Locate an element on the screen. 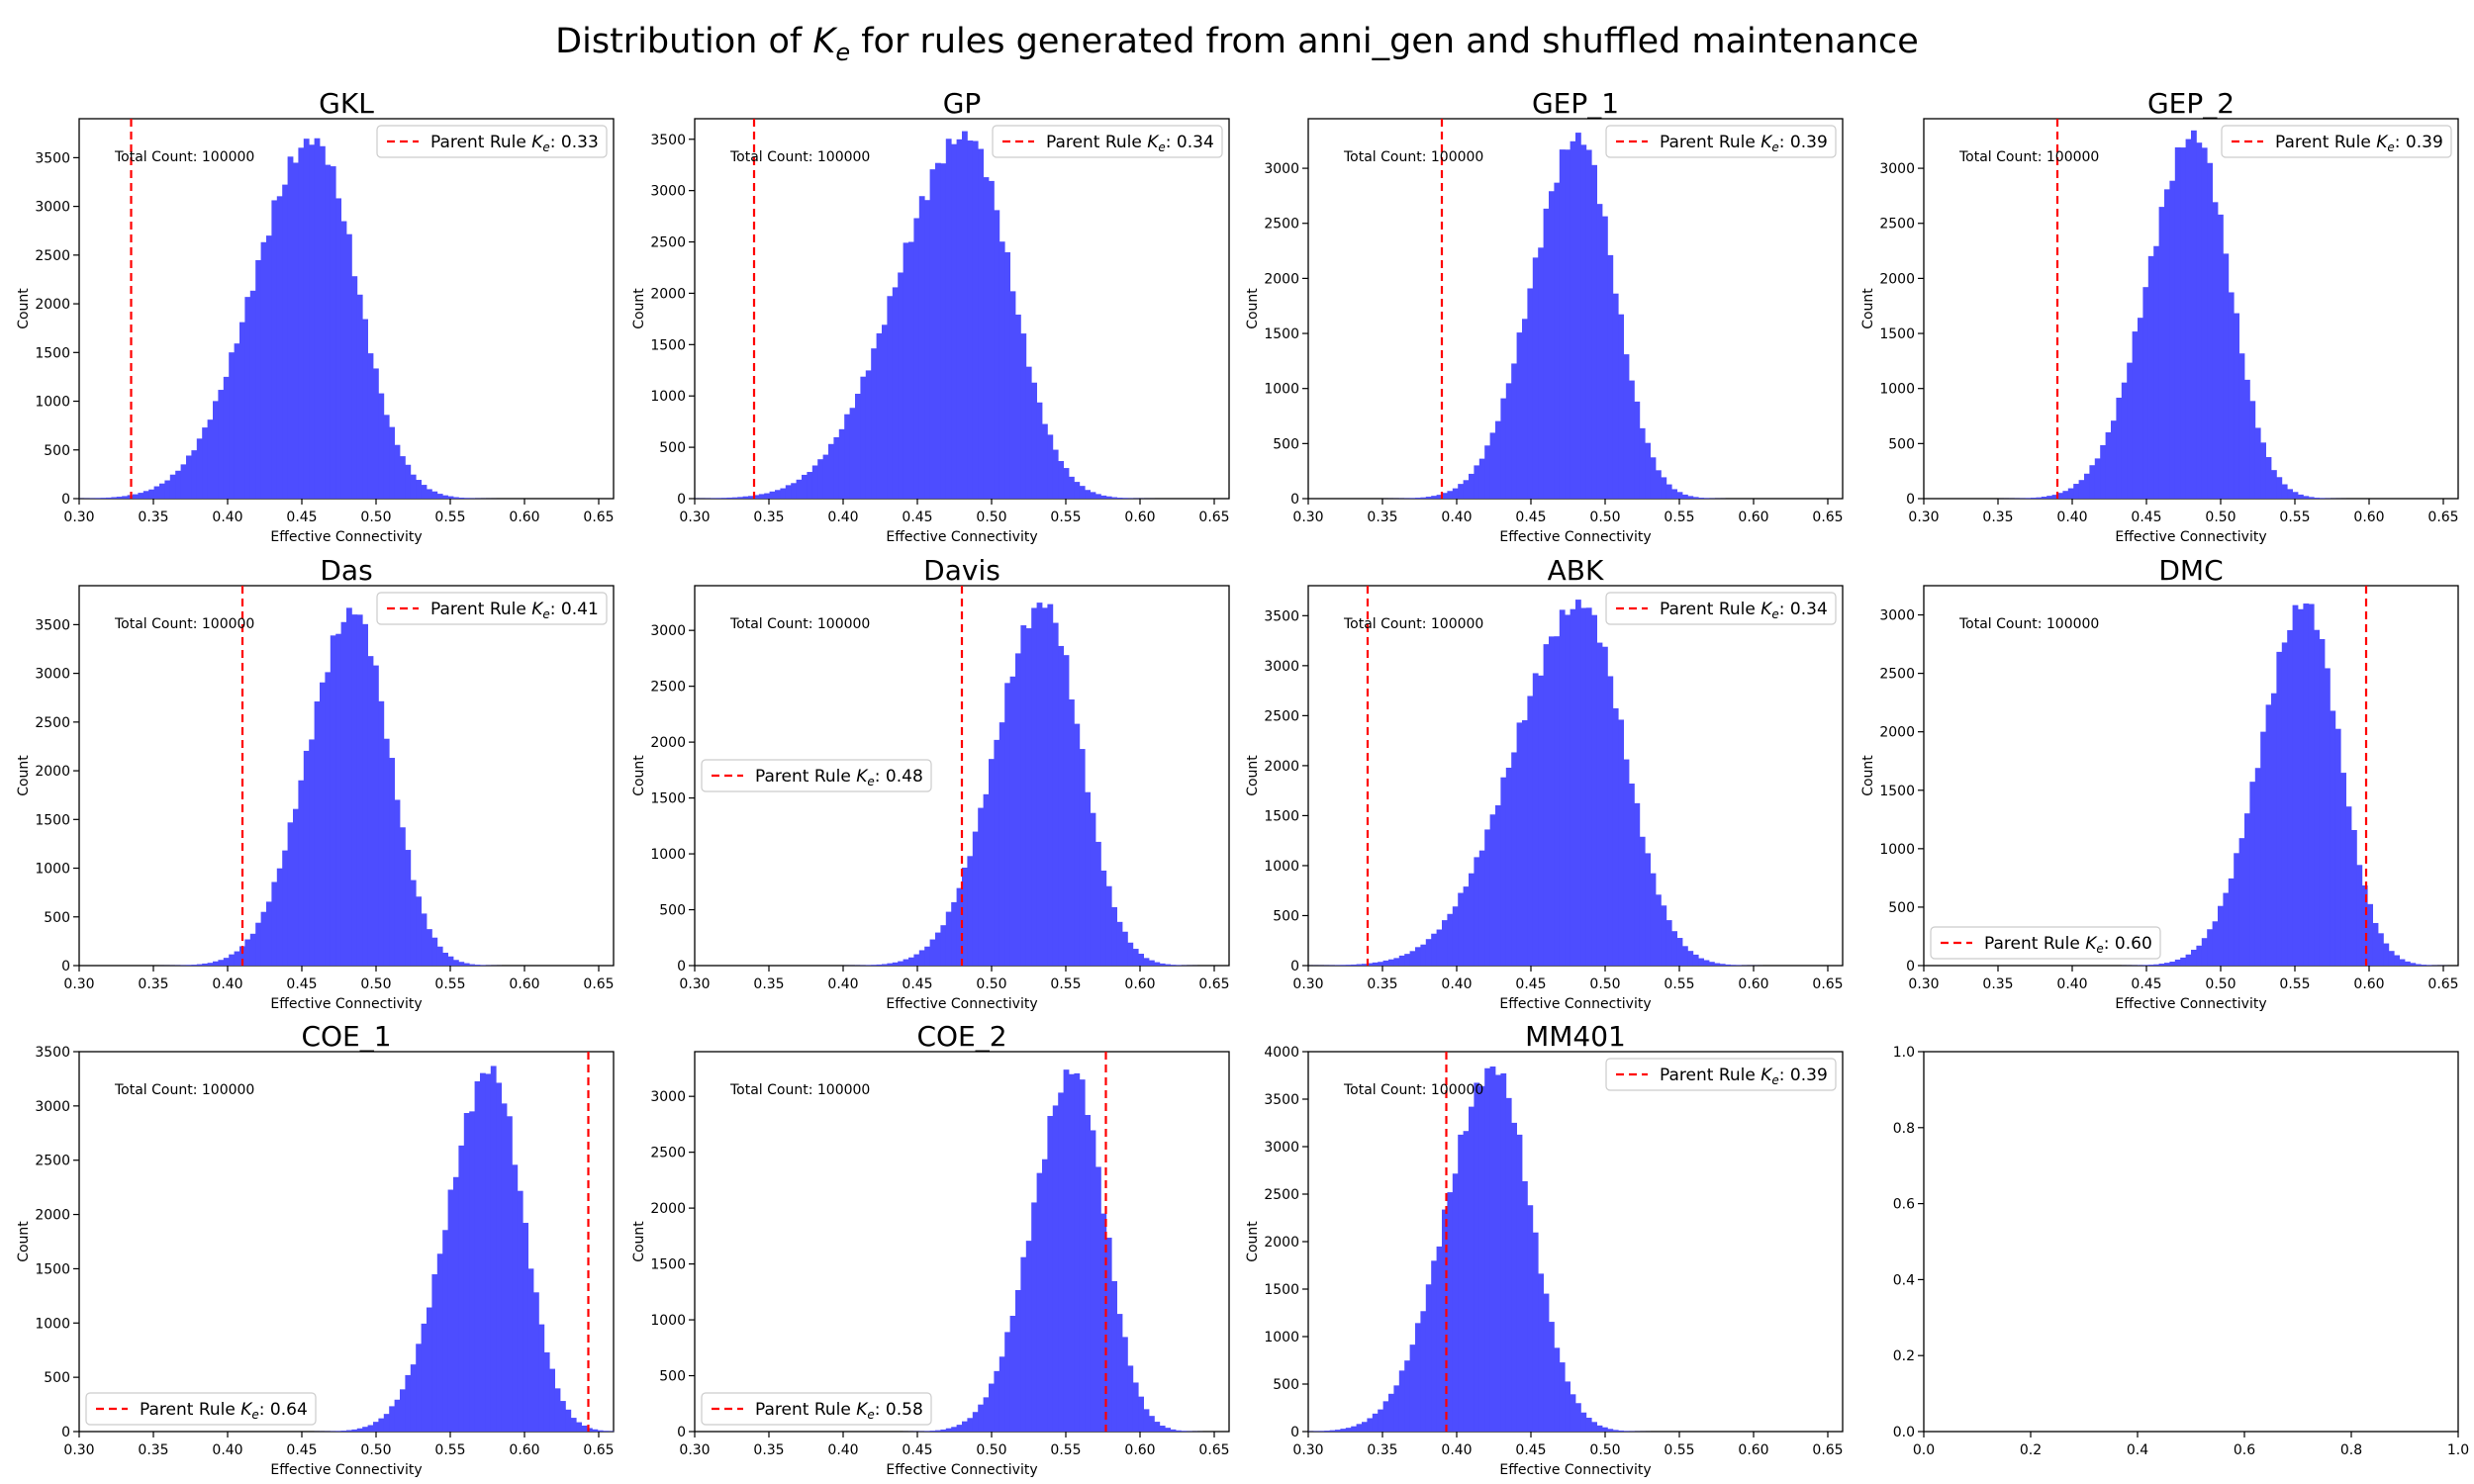  panel-title: Davis is located at coordinates (962, 570).